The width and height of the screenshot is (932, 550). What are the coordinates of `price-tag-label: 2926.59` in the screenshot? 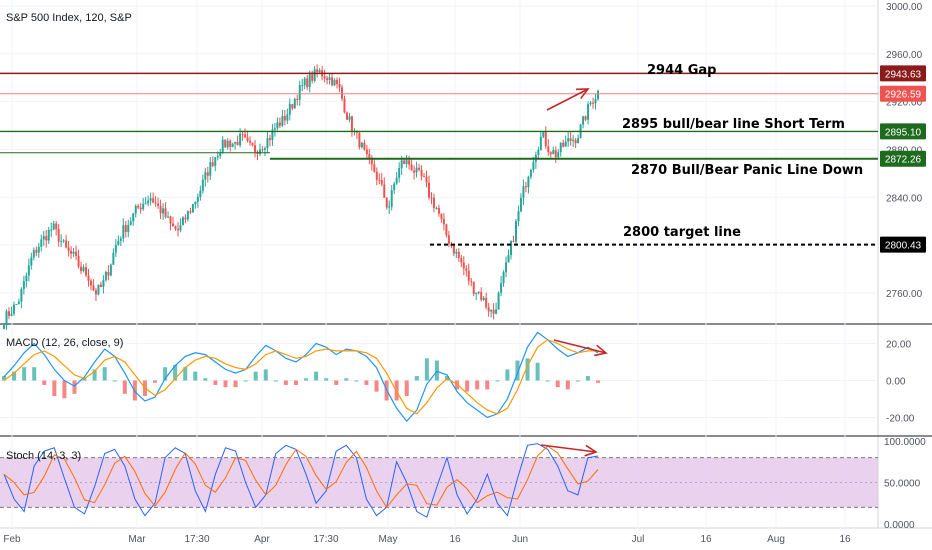 It's located at (903, 95).